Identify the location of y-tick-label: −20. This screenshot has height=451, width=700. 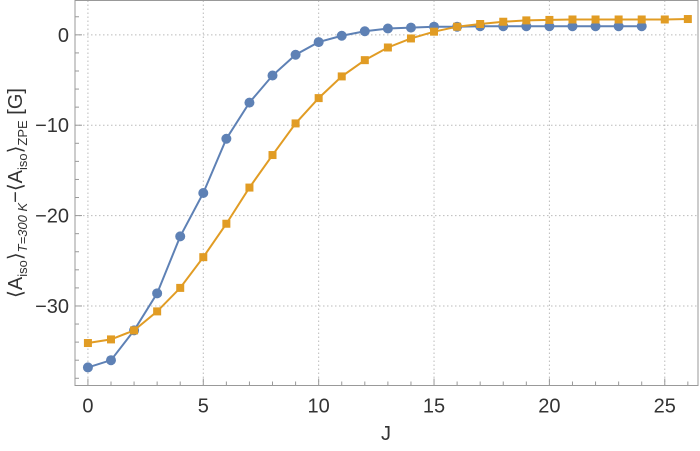
(52, 217).